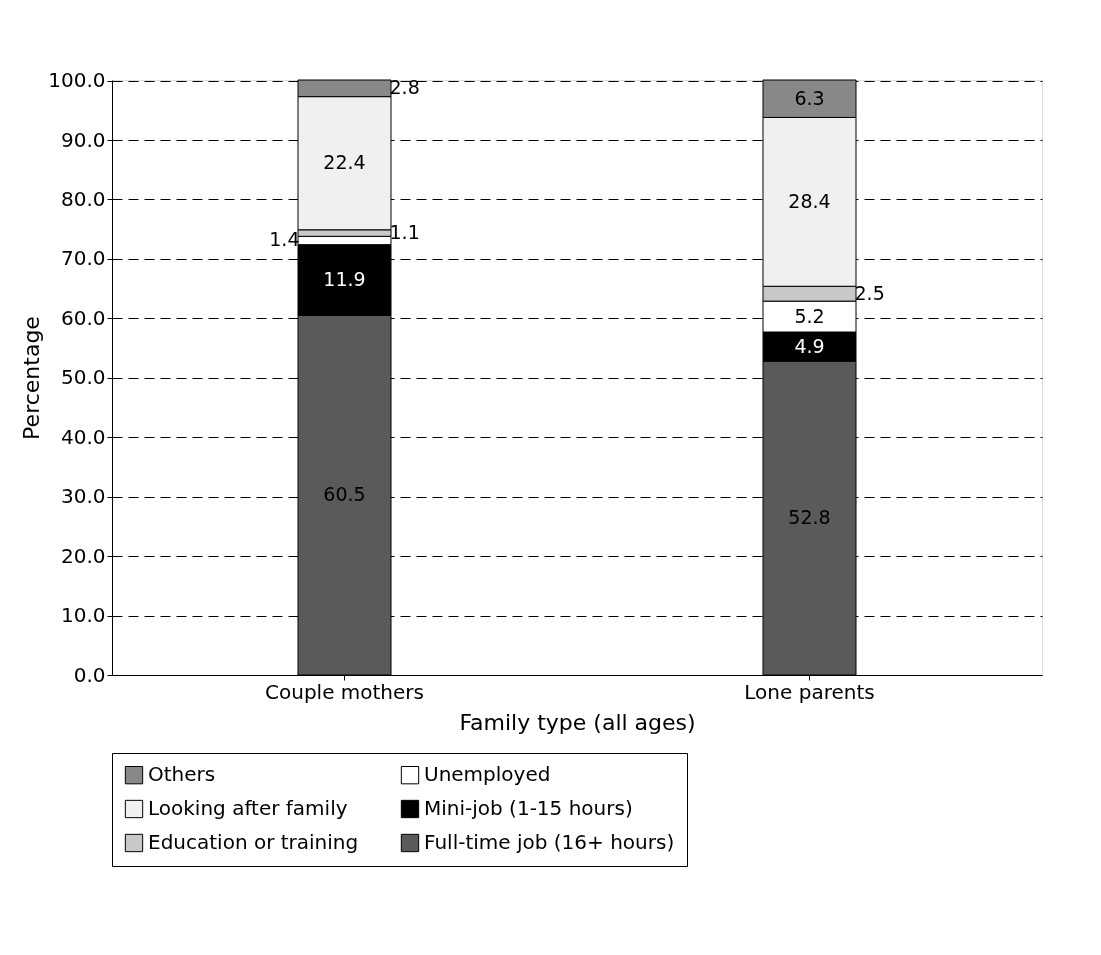  Describe the element at coordinates (487, 774) in the screenshot. I see `legend-label: Unemployed` at that location.